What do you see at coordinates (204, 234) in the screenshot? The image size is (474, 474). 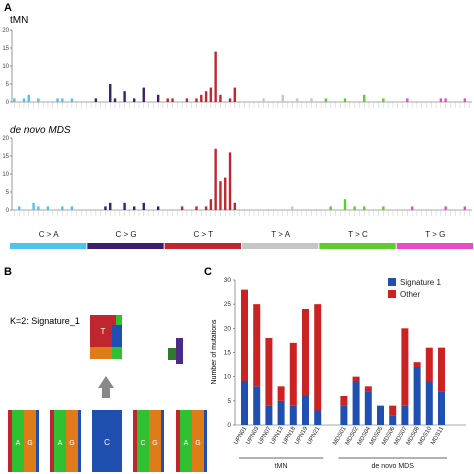 I see `class-label: C > T` at bounding box center [204, 234].